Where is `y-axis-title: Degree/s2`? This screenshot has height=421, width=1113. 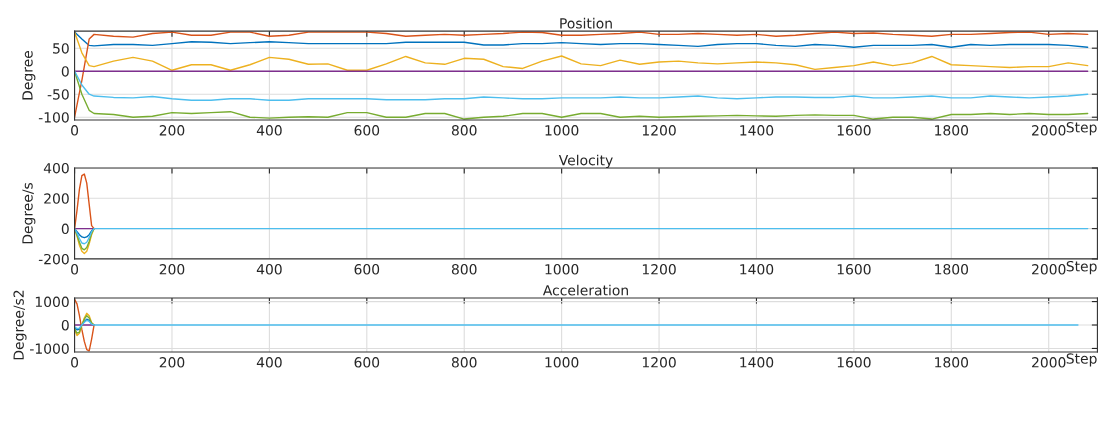
y-axis-title: Degree/s2 is located at coordinates (20, 325).